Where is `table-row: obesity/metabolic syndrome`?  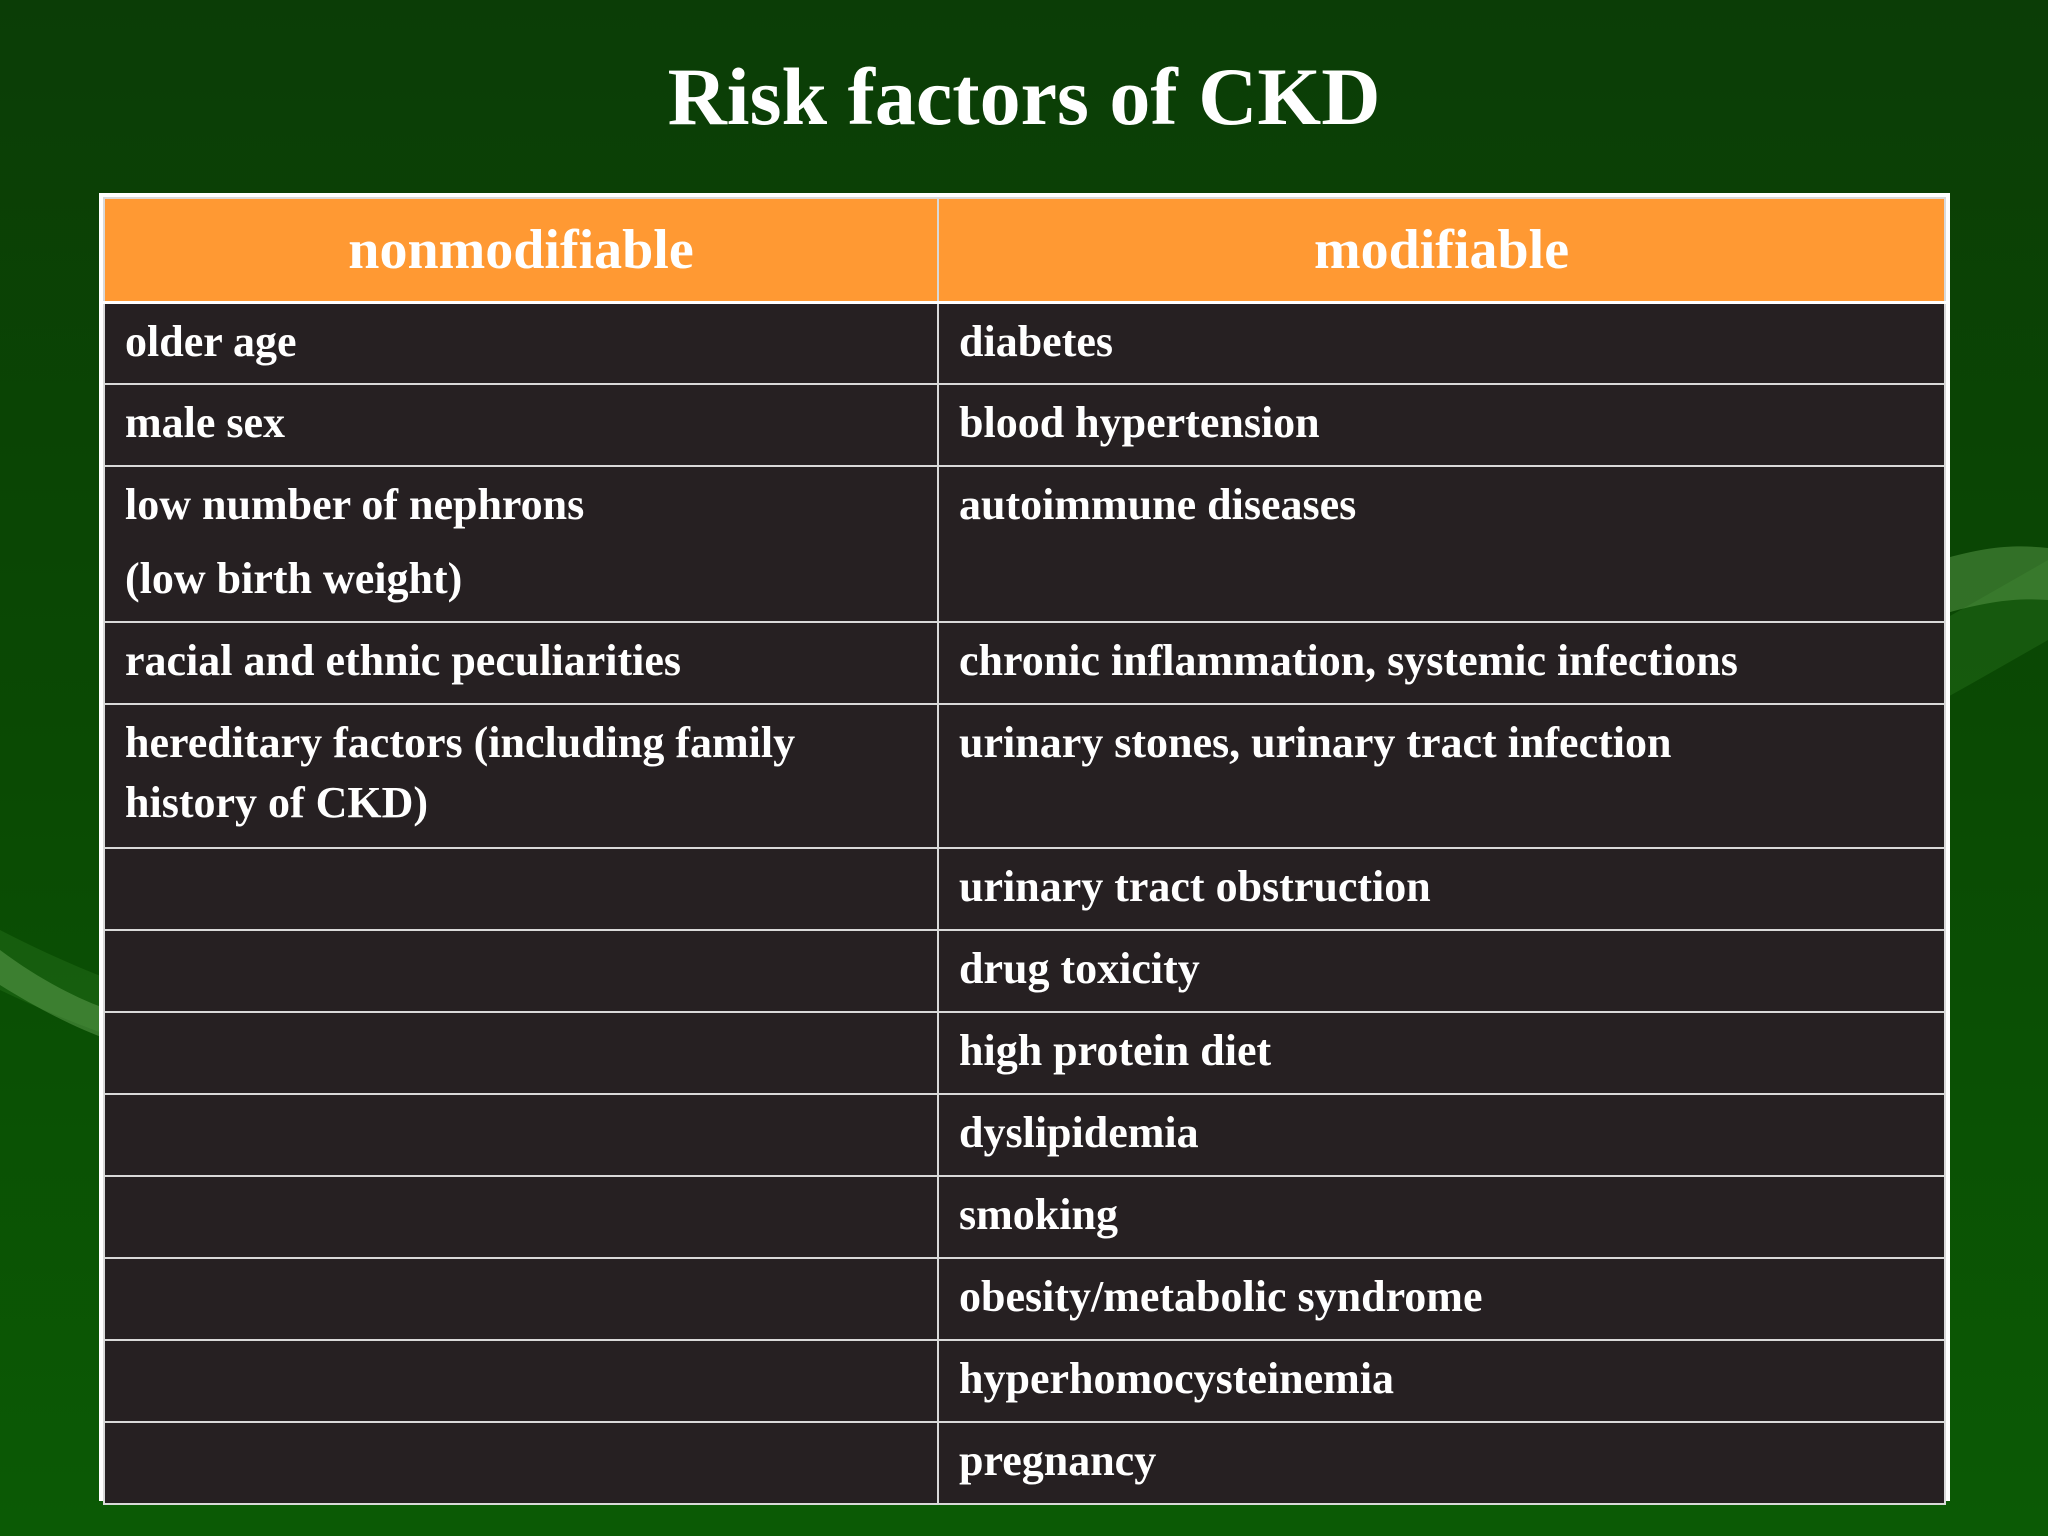
table-row: obesity/metabolic syndrome is located at coordinates (1024, 1299).